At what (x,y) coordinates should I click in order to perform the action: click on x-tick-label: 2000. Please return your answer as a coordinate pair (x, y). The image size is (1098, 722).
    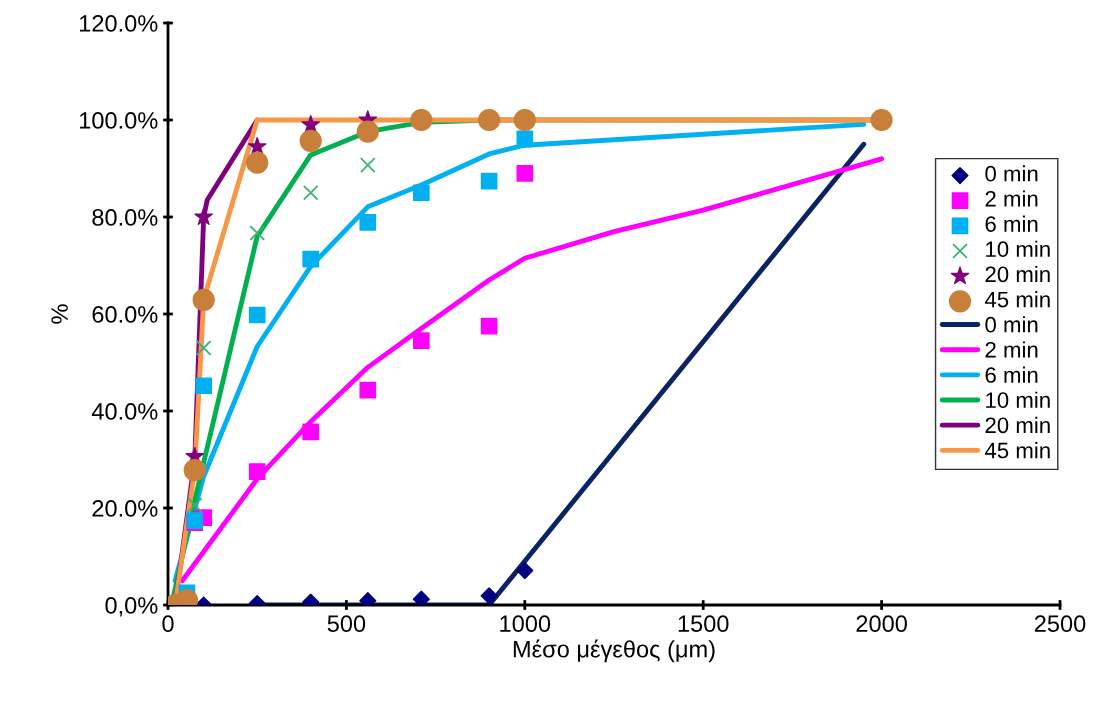
    Looking at the image, I should click on (881, 624).